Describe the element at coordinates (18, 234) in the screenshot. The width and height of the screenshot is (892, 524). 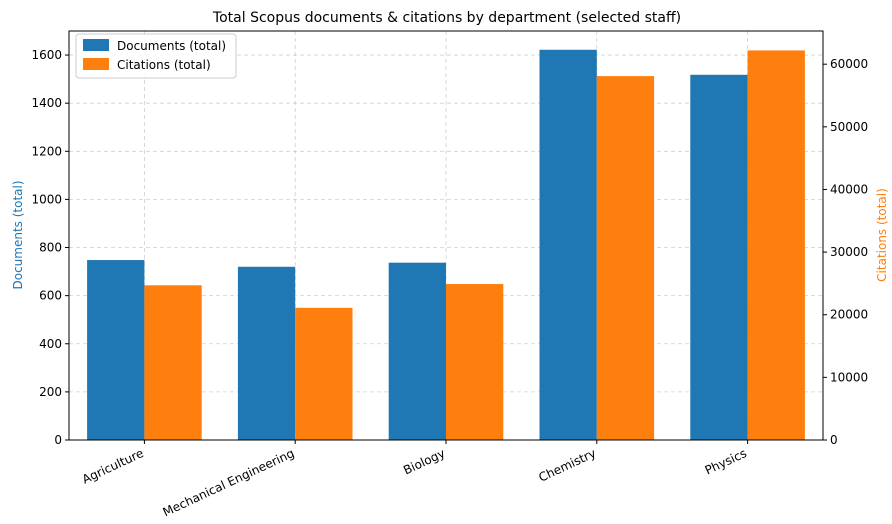
I see `left-axis-label: Documents (total)` at that location.